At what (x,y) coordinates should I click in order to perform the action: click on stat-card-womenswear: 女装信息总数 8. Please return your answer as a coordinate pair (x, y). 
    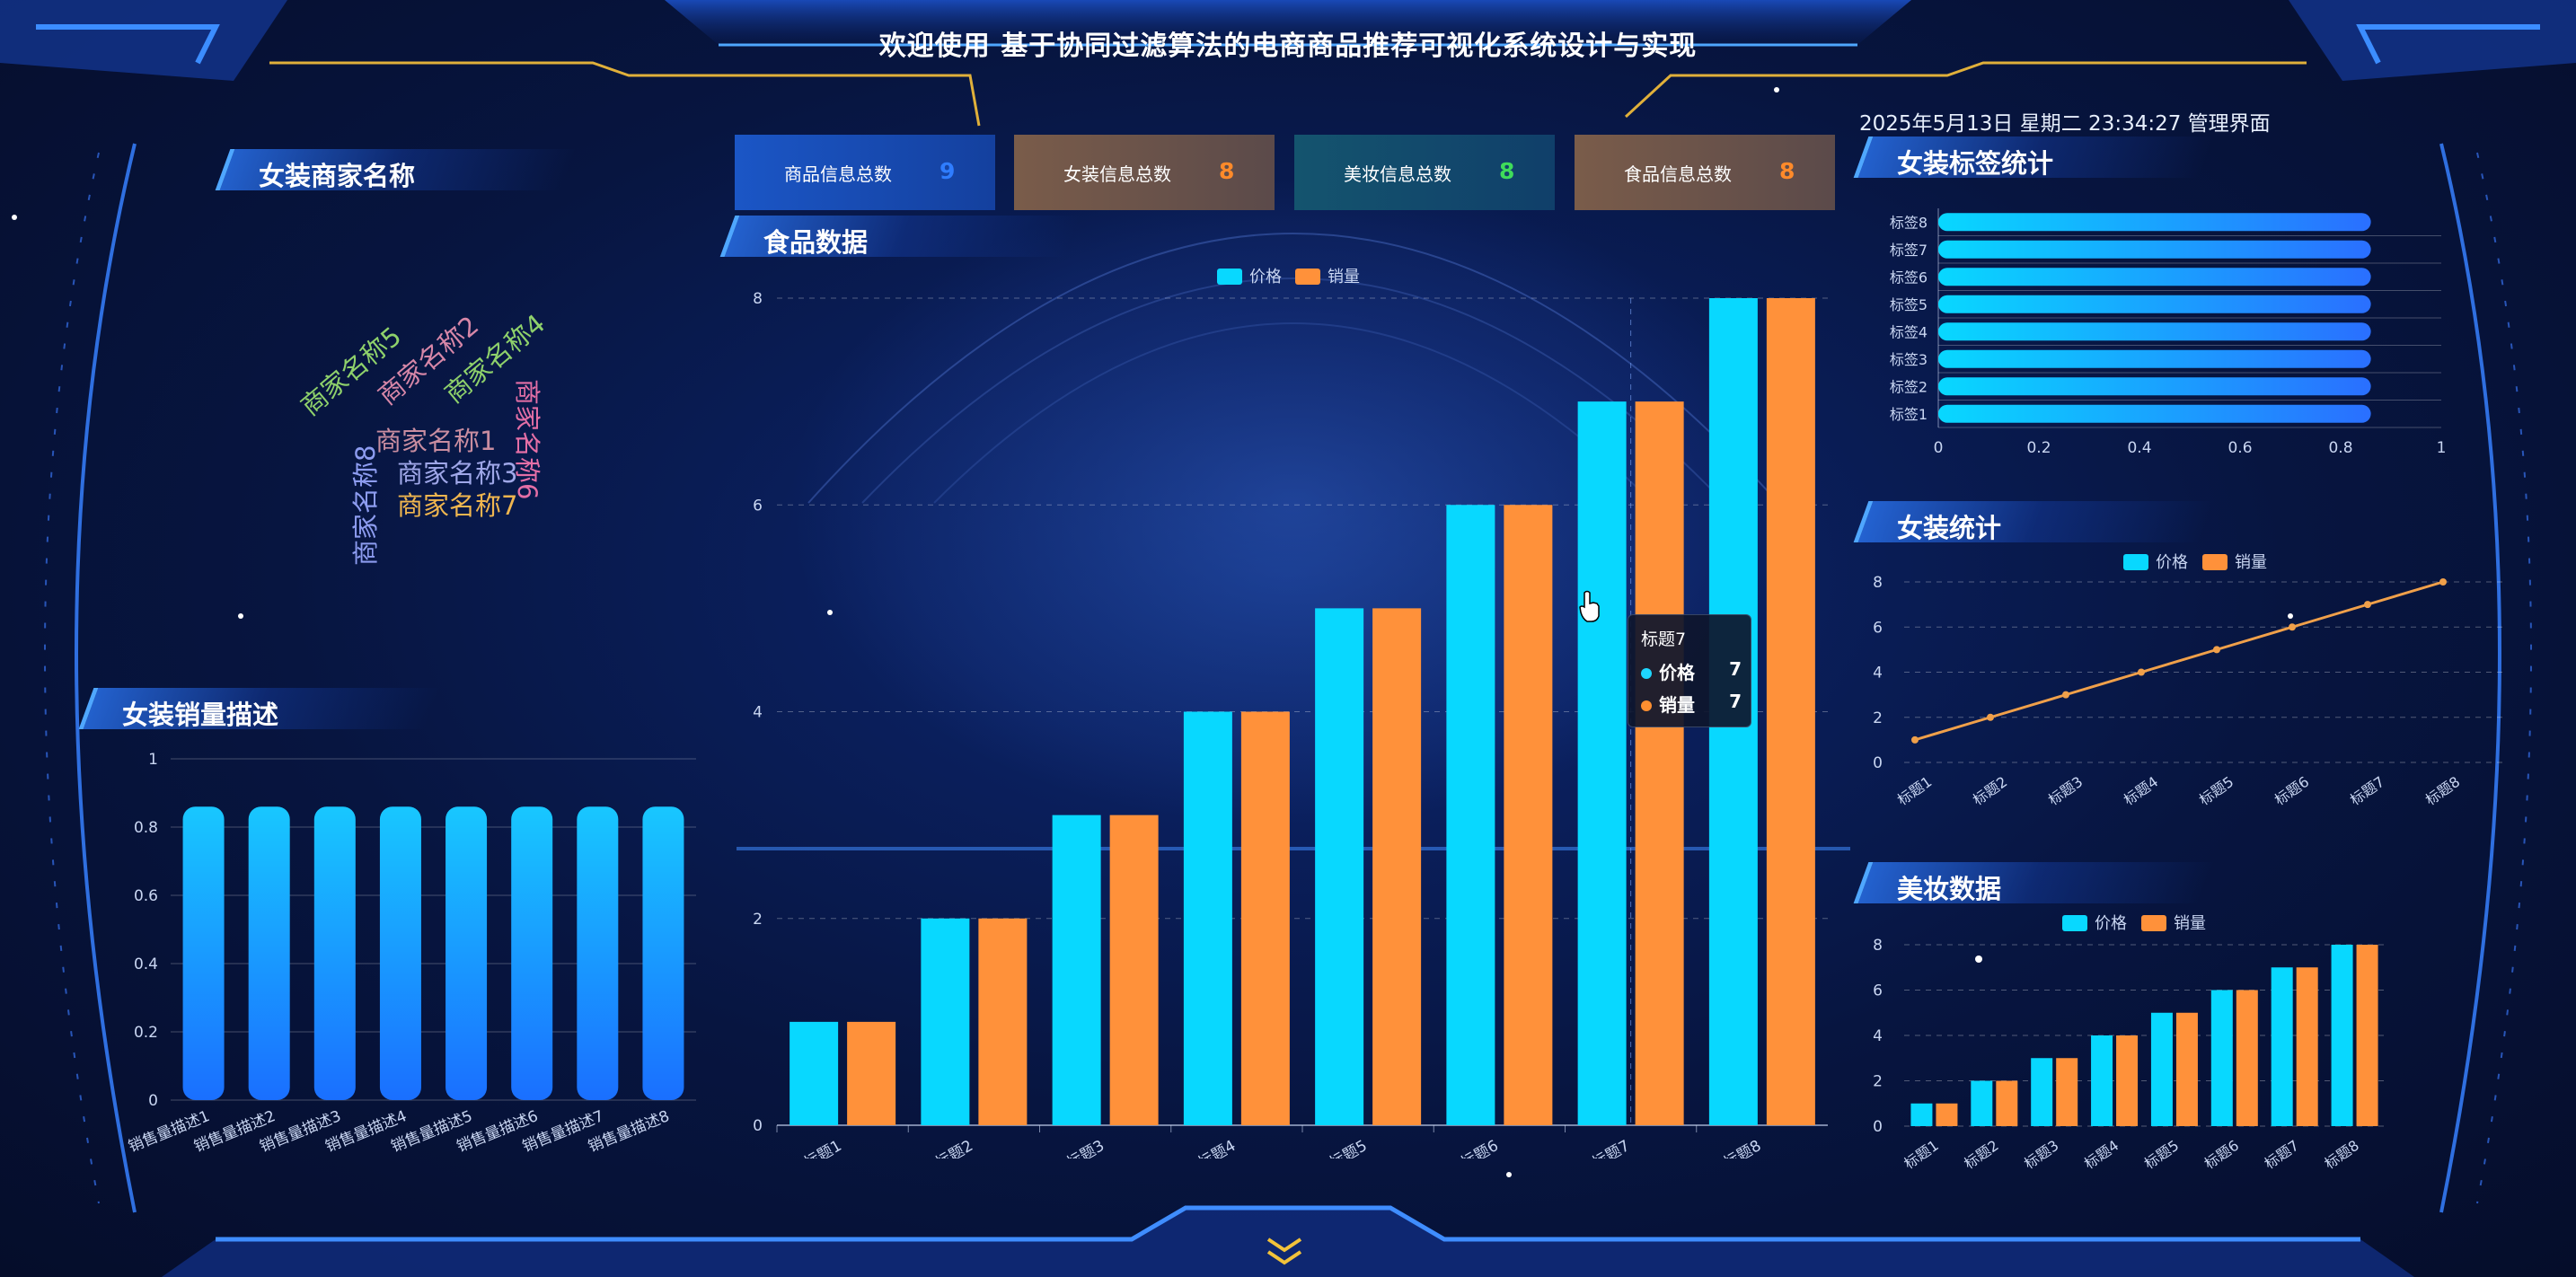
    Looking at the image, I should click on (1144, 172).